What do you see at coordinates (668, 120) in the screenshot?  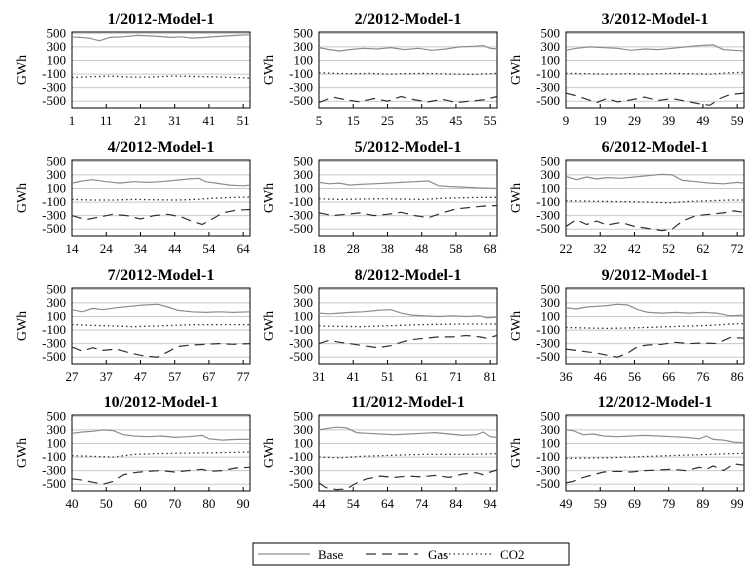 I see `x-tick-label: 39` at bounding box center [668, 120].